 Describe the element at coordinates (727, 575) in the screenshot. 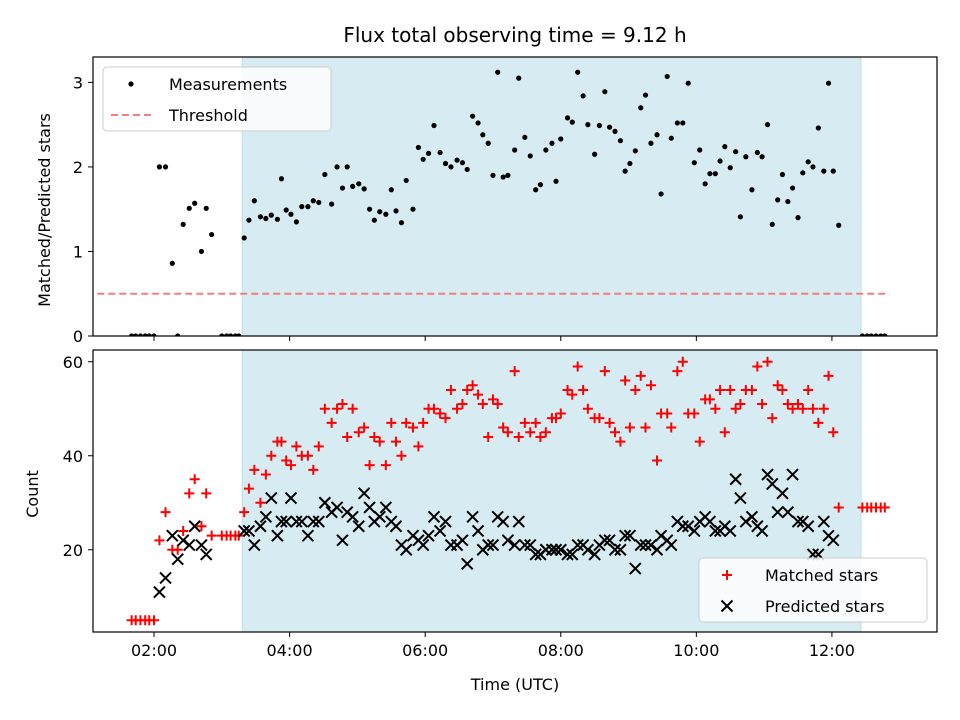

I see `legend-marker-plus` at that location.